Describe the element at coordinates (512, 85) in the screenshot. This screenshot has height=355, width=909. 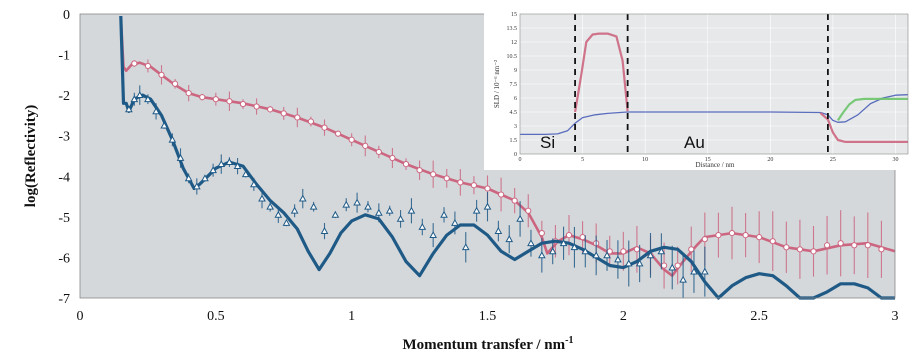
I see `inset-y-ticks: 0 1.5 3 4.5 6 7.5 9 10.5 12 13.5 15` at that location.